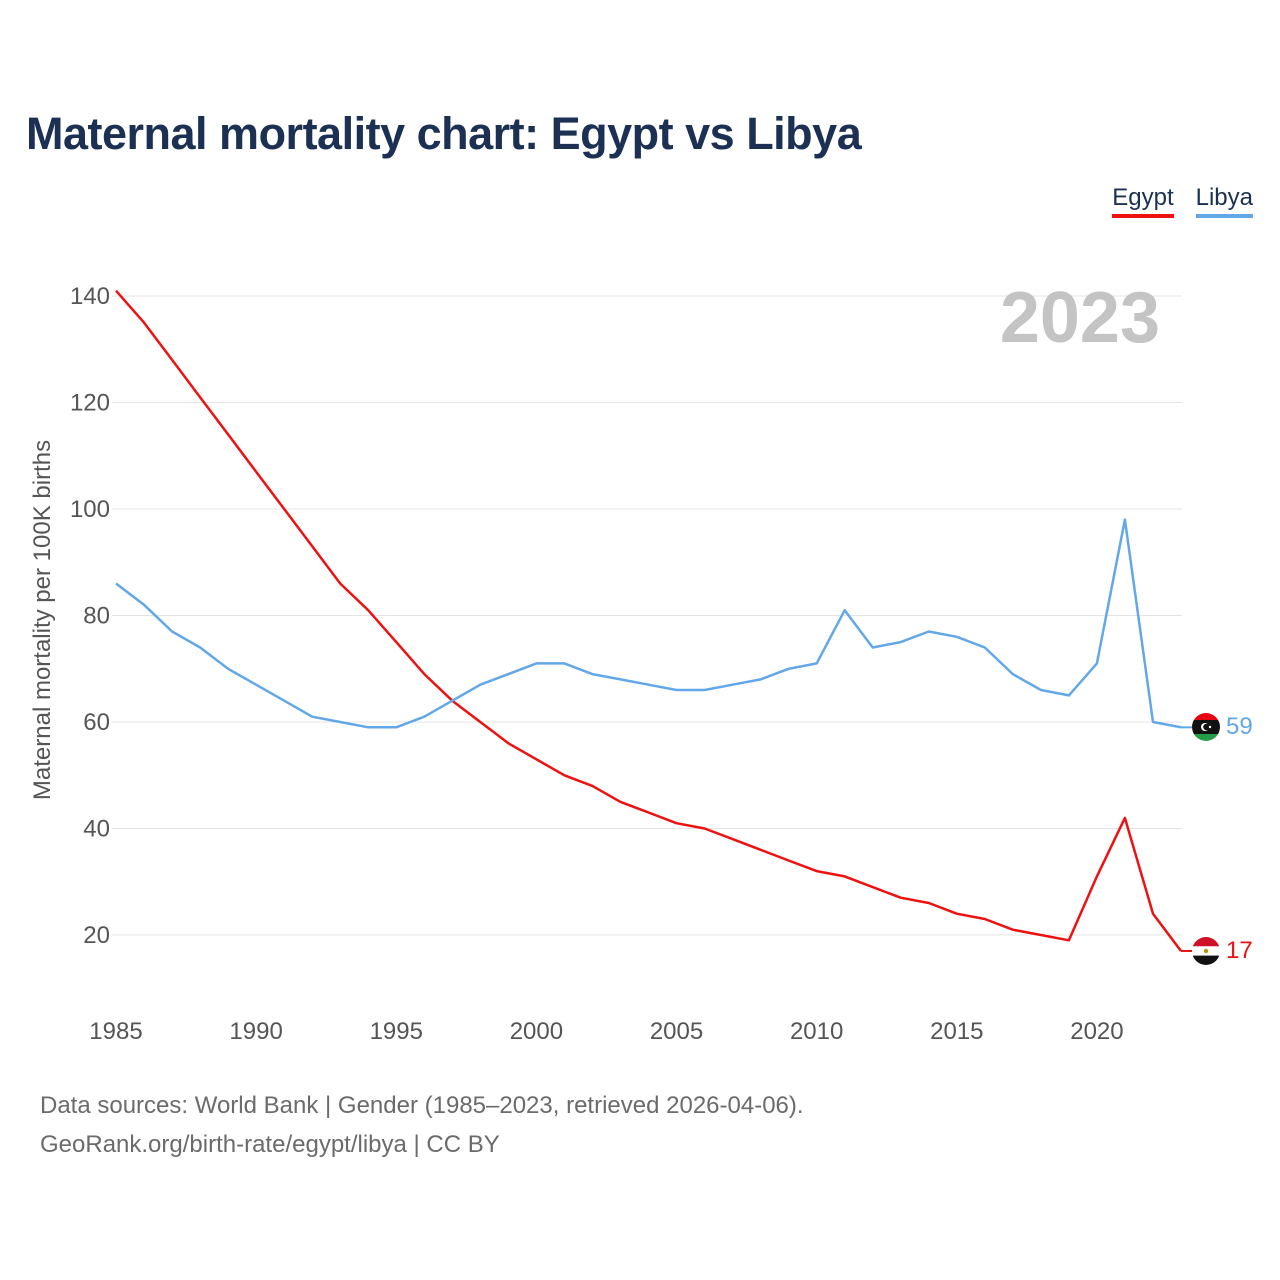  What do you see at coordinates (96, 935) in the screenshot?
I see `y-tick-label: 20` at bounding box center [96, 935].